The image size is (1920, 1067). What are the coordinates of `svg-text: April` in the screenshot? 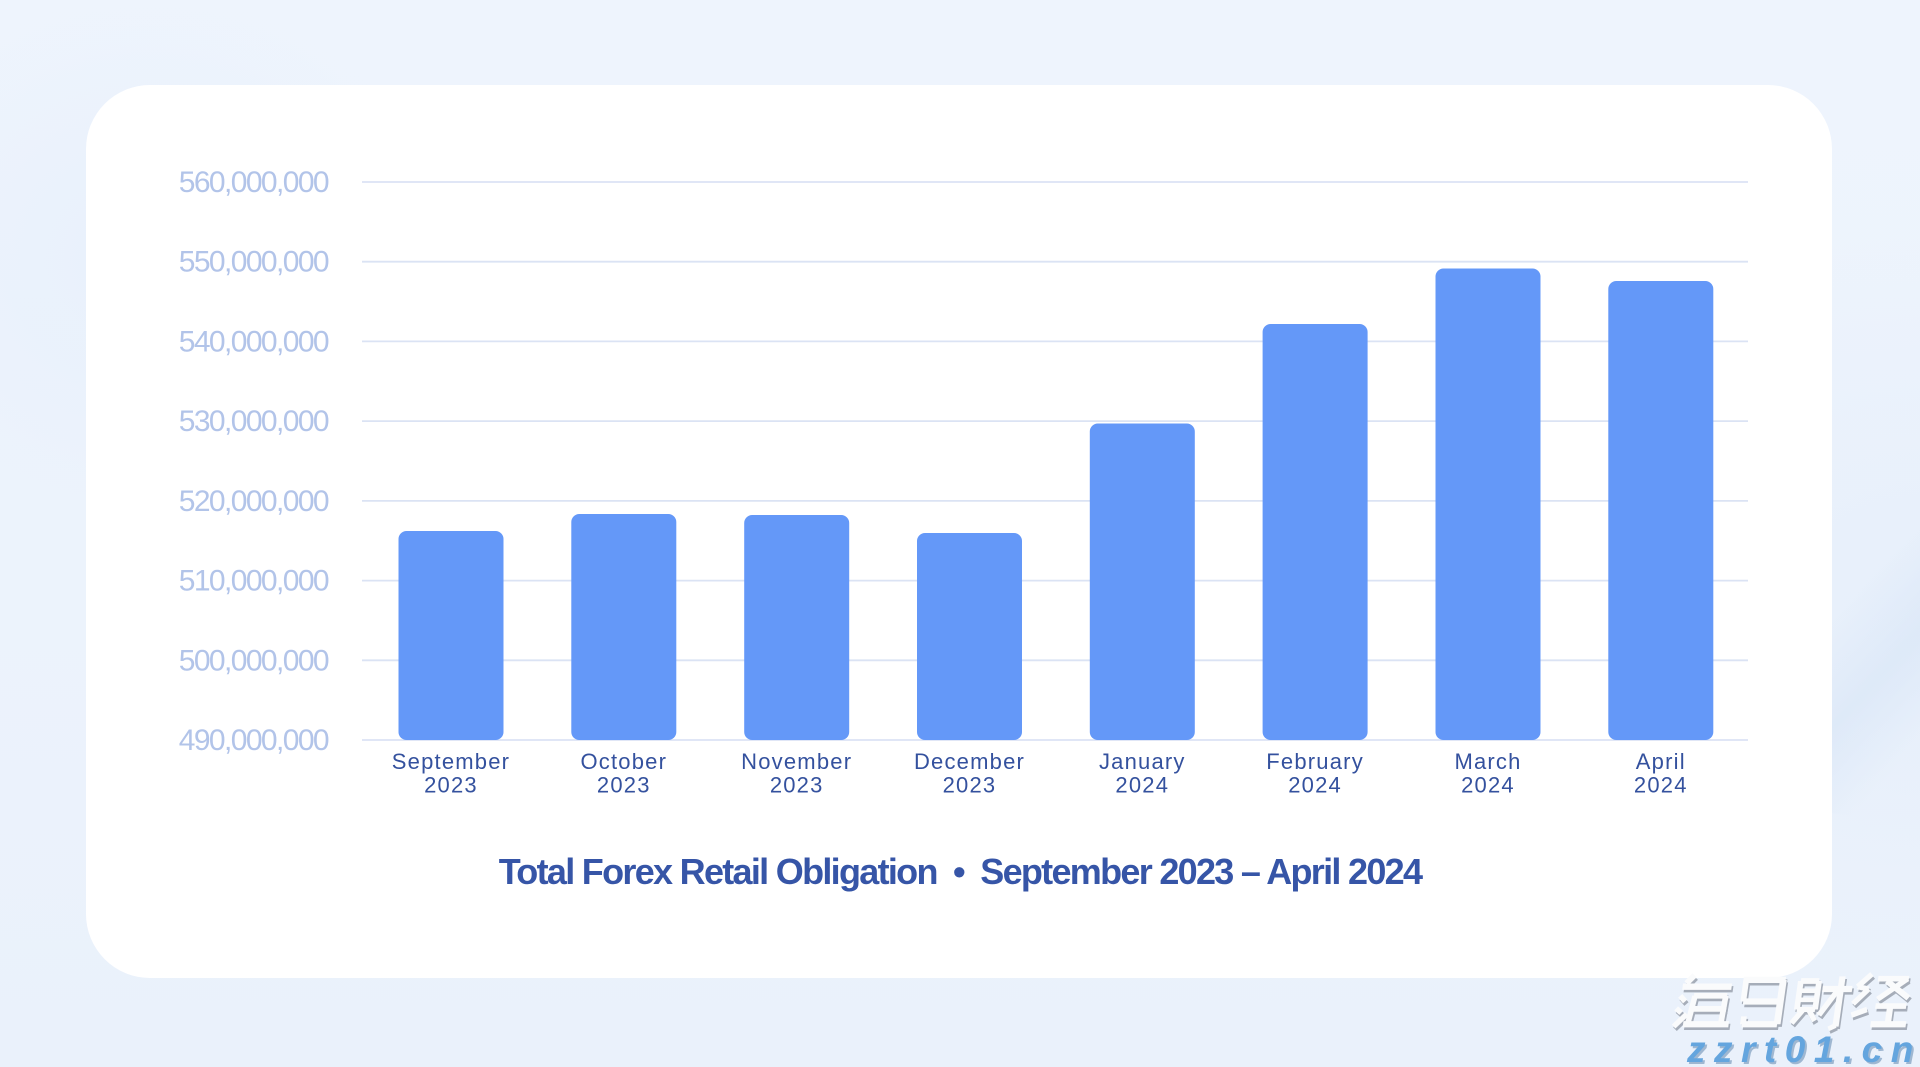 It's located at (1661, 761).